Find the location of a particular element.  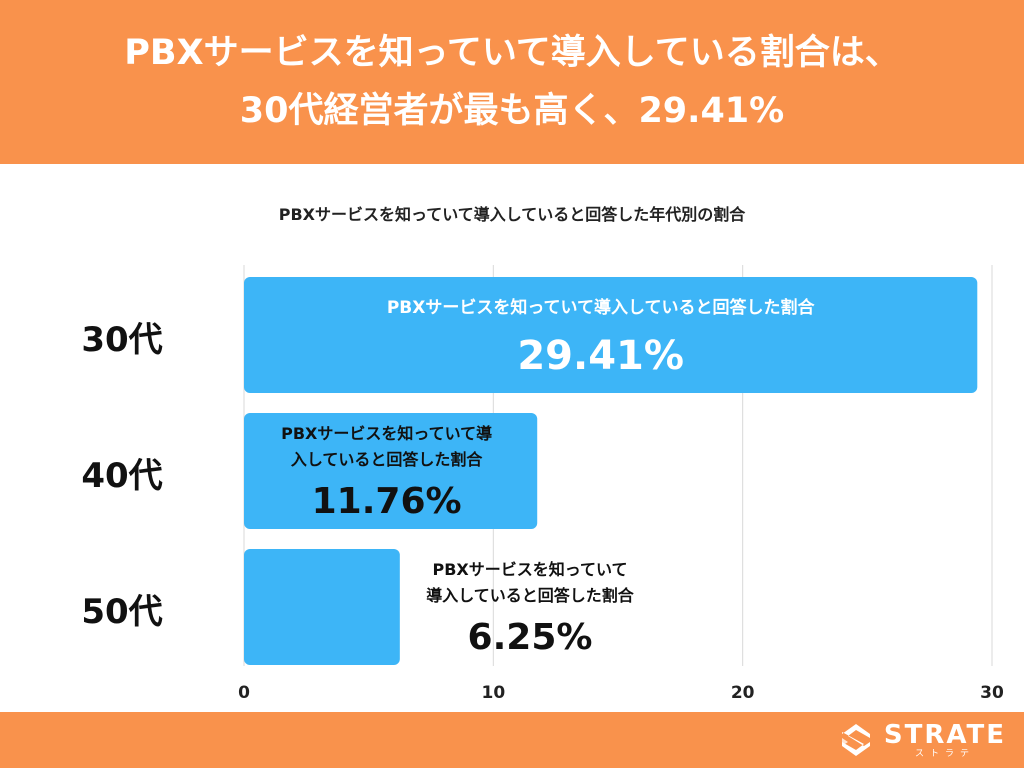

value-label-30代: 29.41% is located at coordinates (600, 356).